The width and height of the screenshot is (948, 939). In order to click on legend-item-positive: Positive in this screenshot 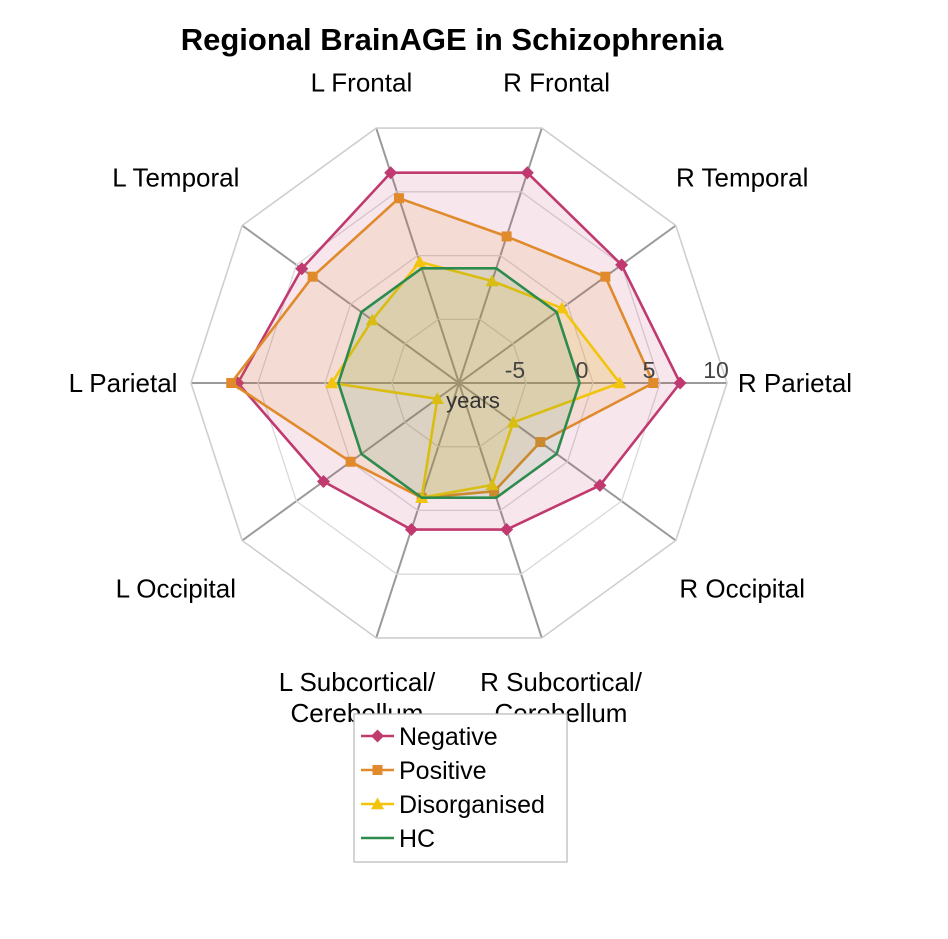, I will do `click(424, 771)`.